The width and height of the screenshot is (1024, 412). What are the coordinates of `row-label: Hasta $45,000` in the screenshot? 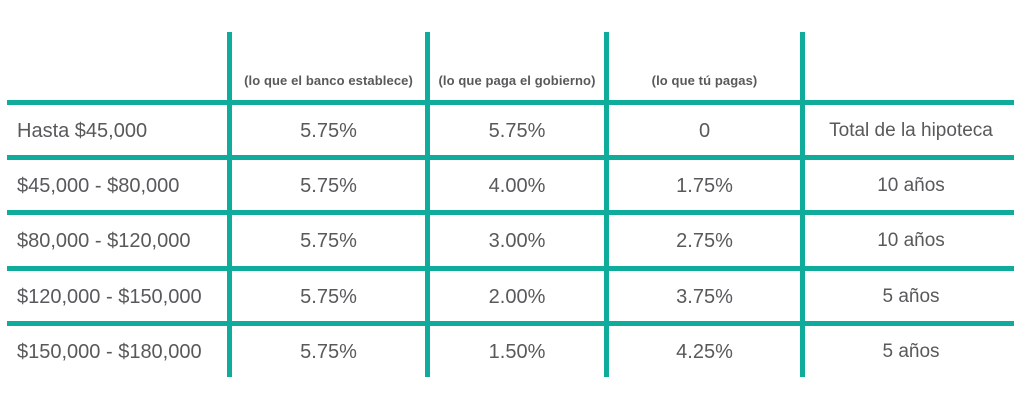 It's located at (82, 130).